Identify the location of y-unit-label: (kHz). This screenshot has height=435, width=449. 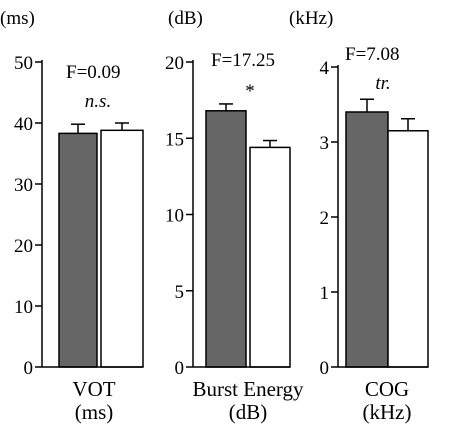
(311, 18).